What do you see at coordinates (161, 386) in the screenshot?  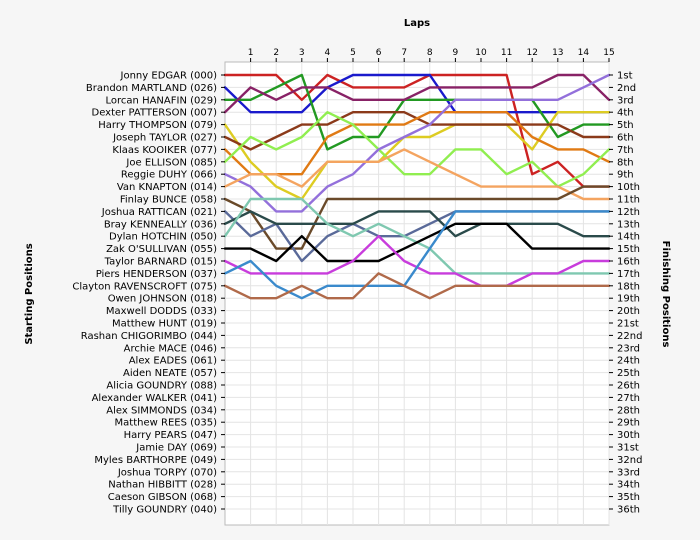 I see `starting-position-label: Alicia GOUNDRY (088)` at bounding box center [161, 386].